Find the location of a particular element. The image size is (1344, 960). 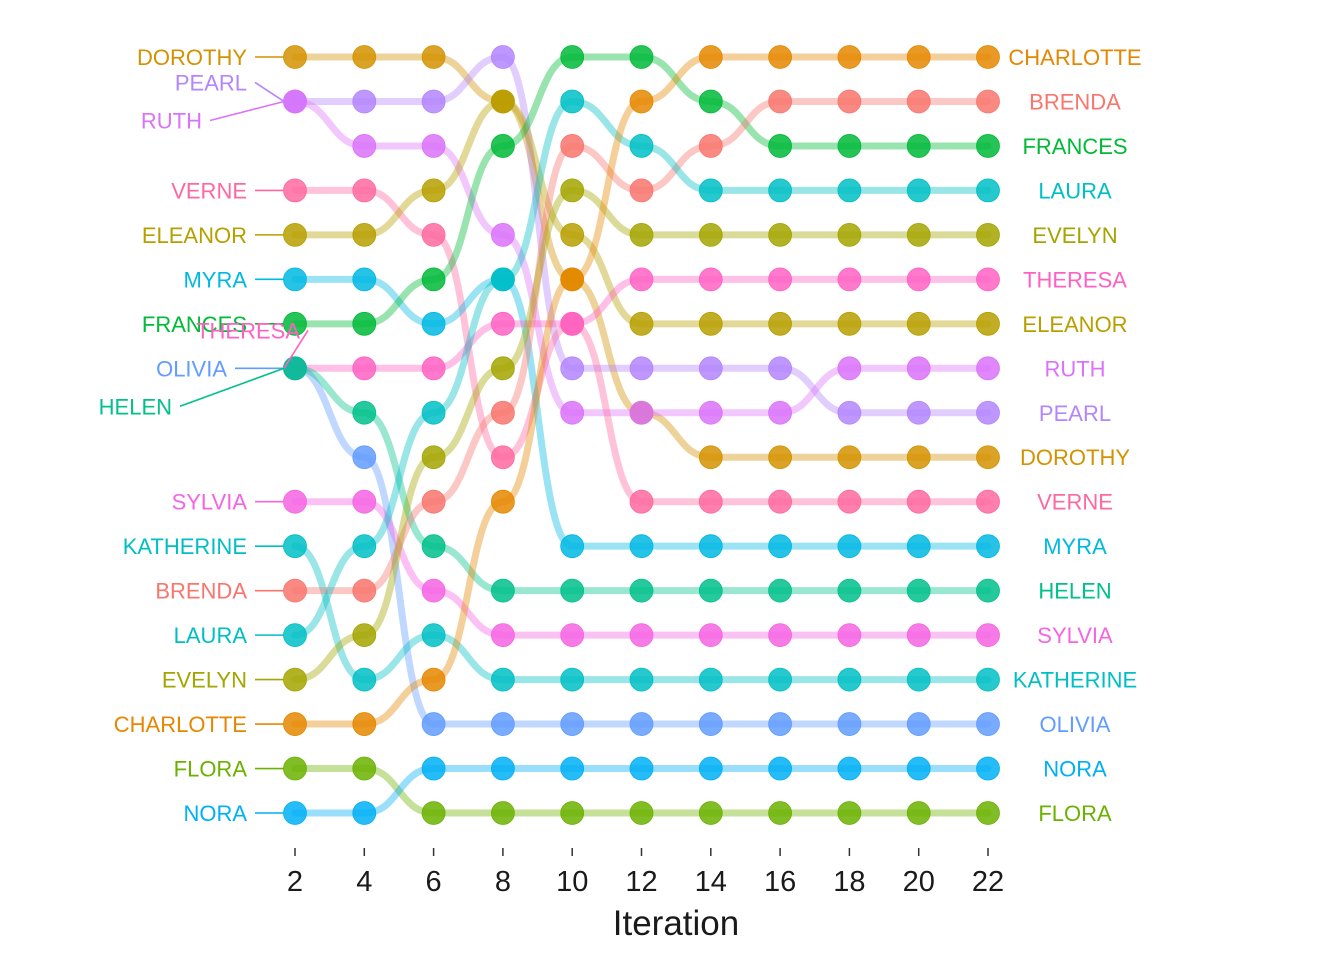

x-tick-label-4: 4 is located at coordinates (364, 882).